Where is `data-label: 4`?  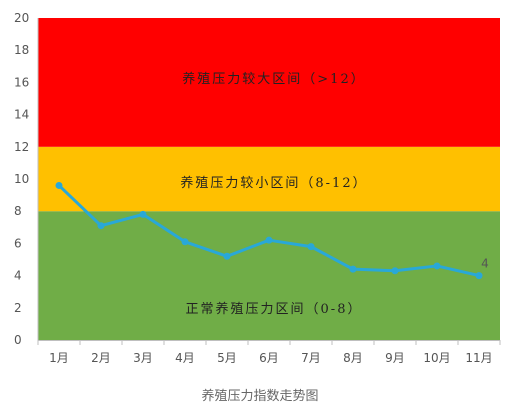 data-label: 4 is located at coordinates (485, 264).